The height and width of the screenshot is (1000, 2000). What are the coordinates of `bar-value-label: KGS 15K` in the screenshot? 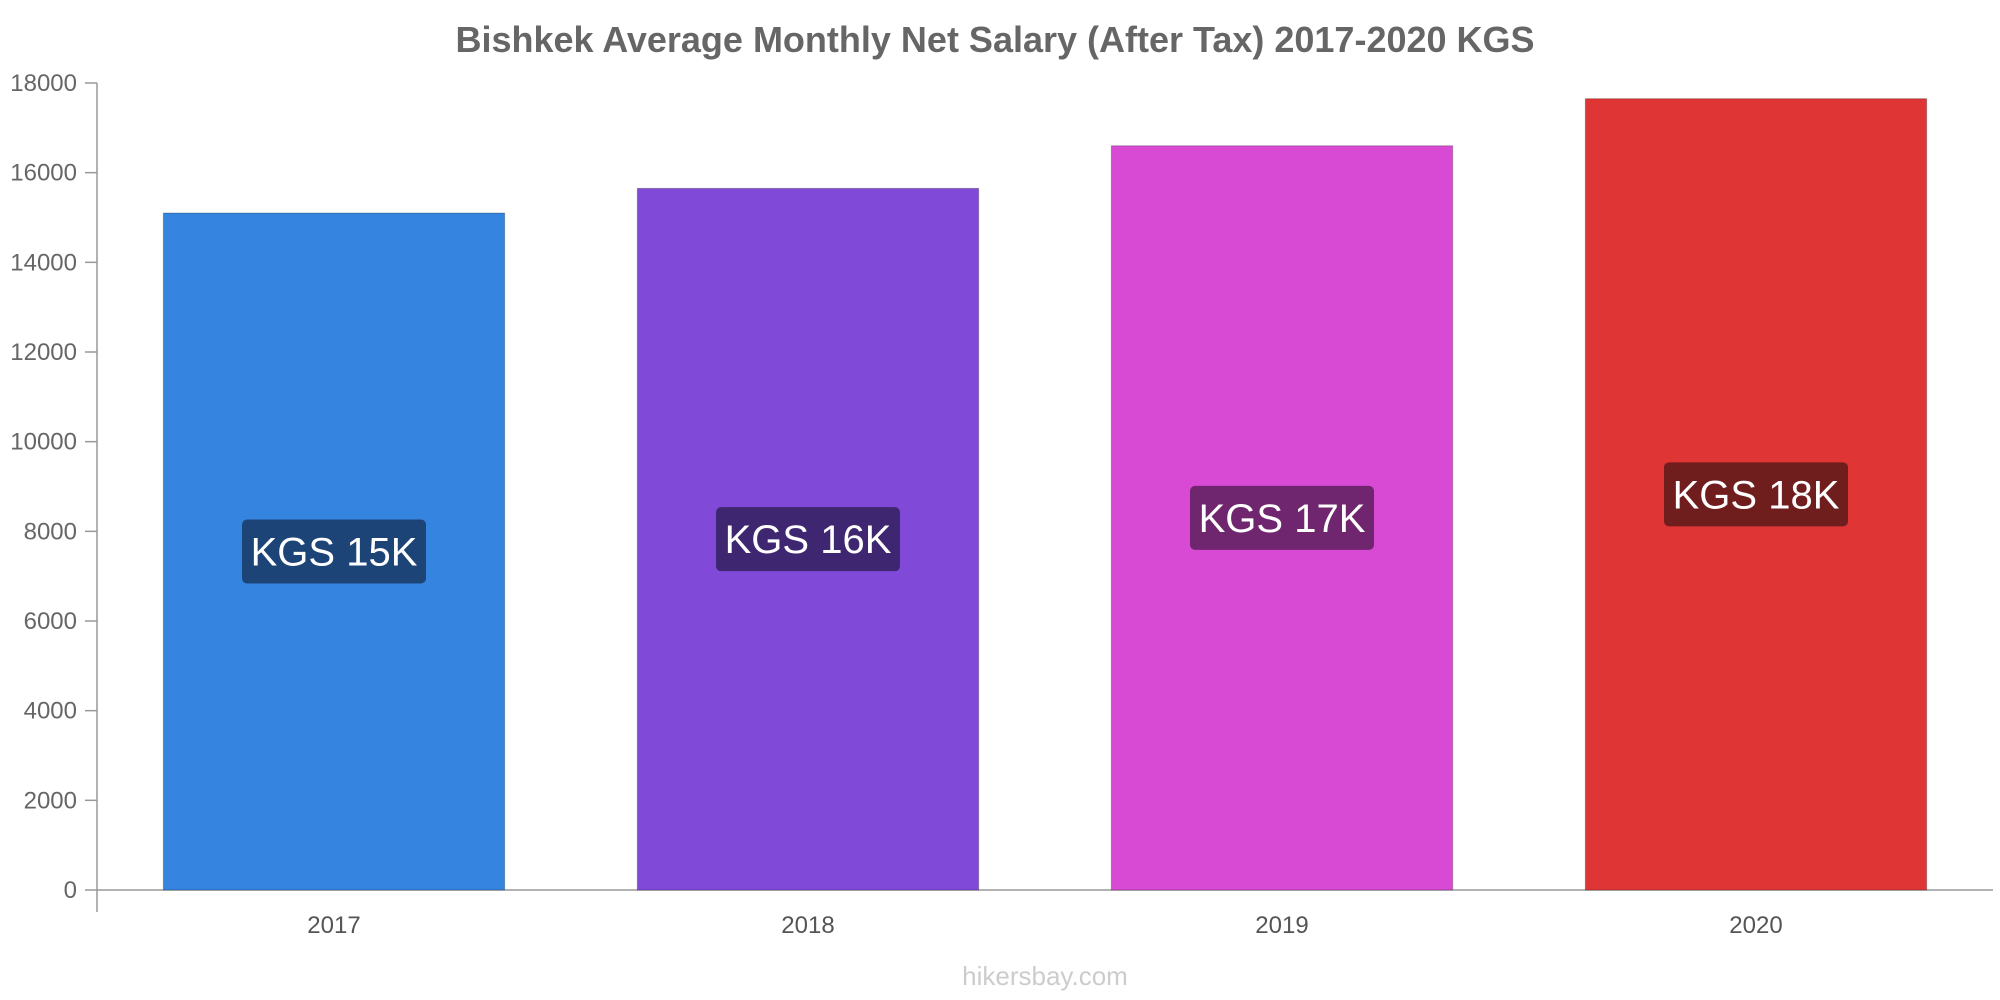 It's located at (334, 553).